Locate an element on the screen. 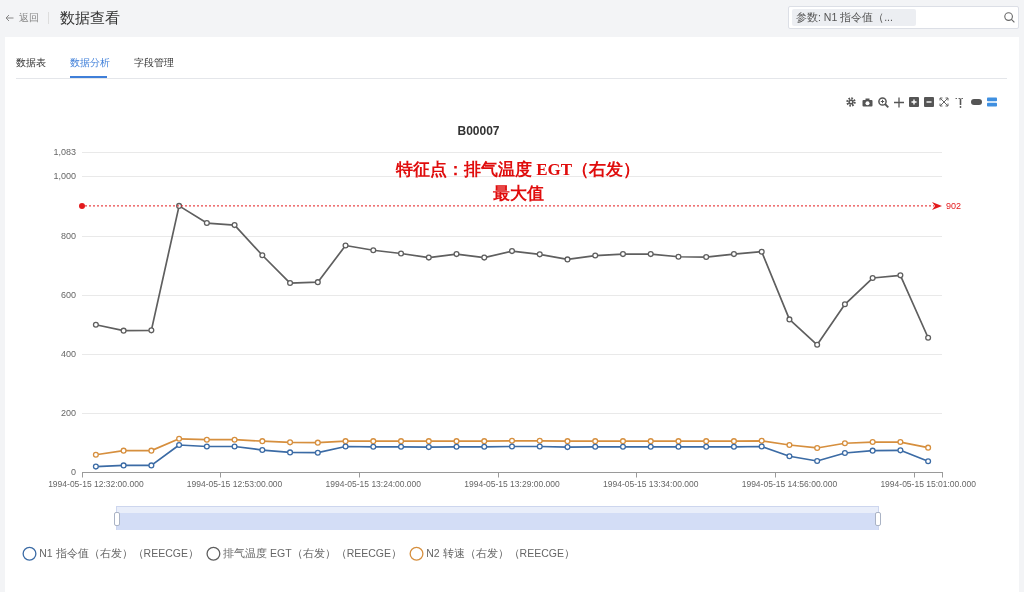  annotation: 特征点：排气温度 EGT（右发）最大值 is located at coordinates (517, 181).